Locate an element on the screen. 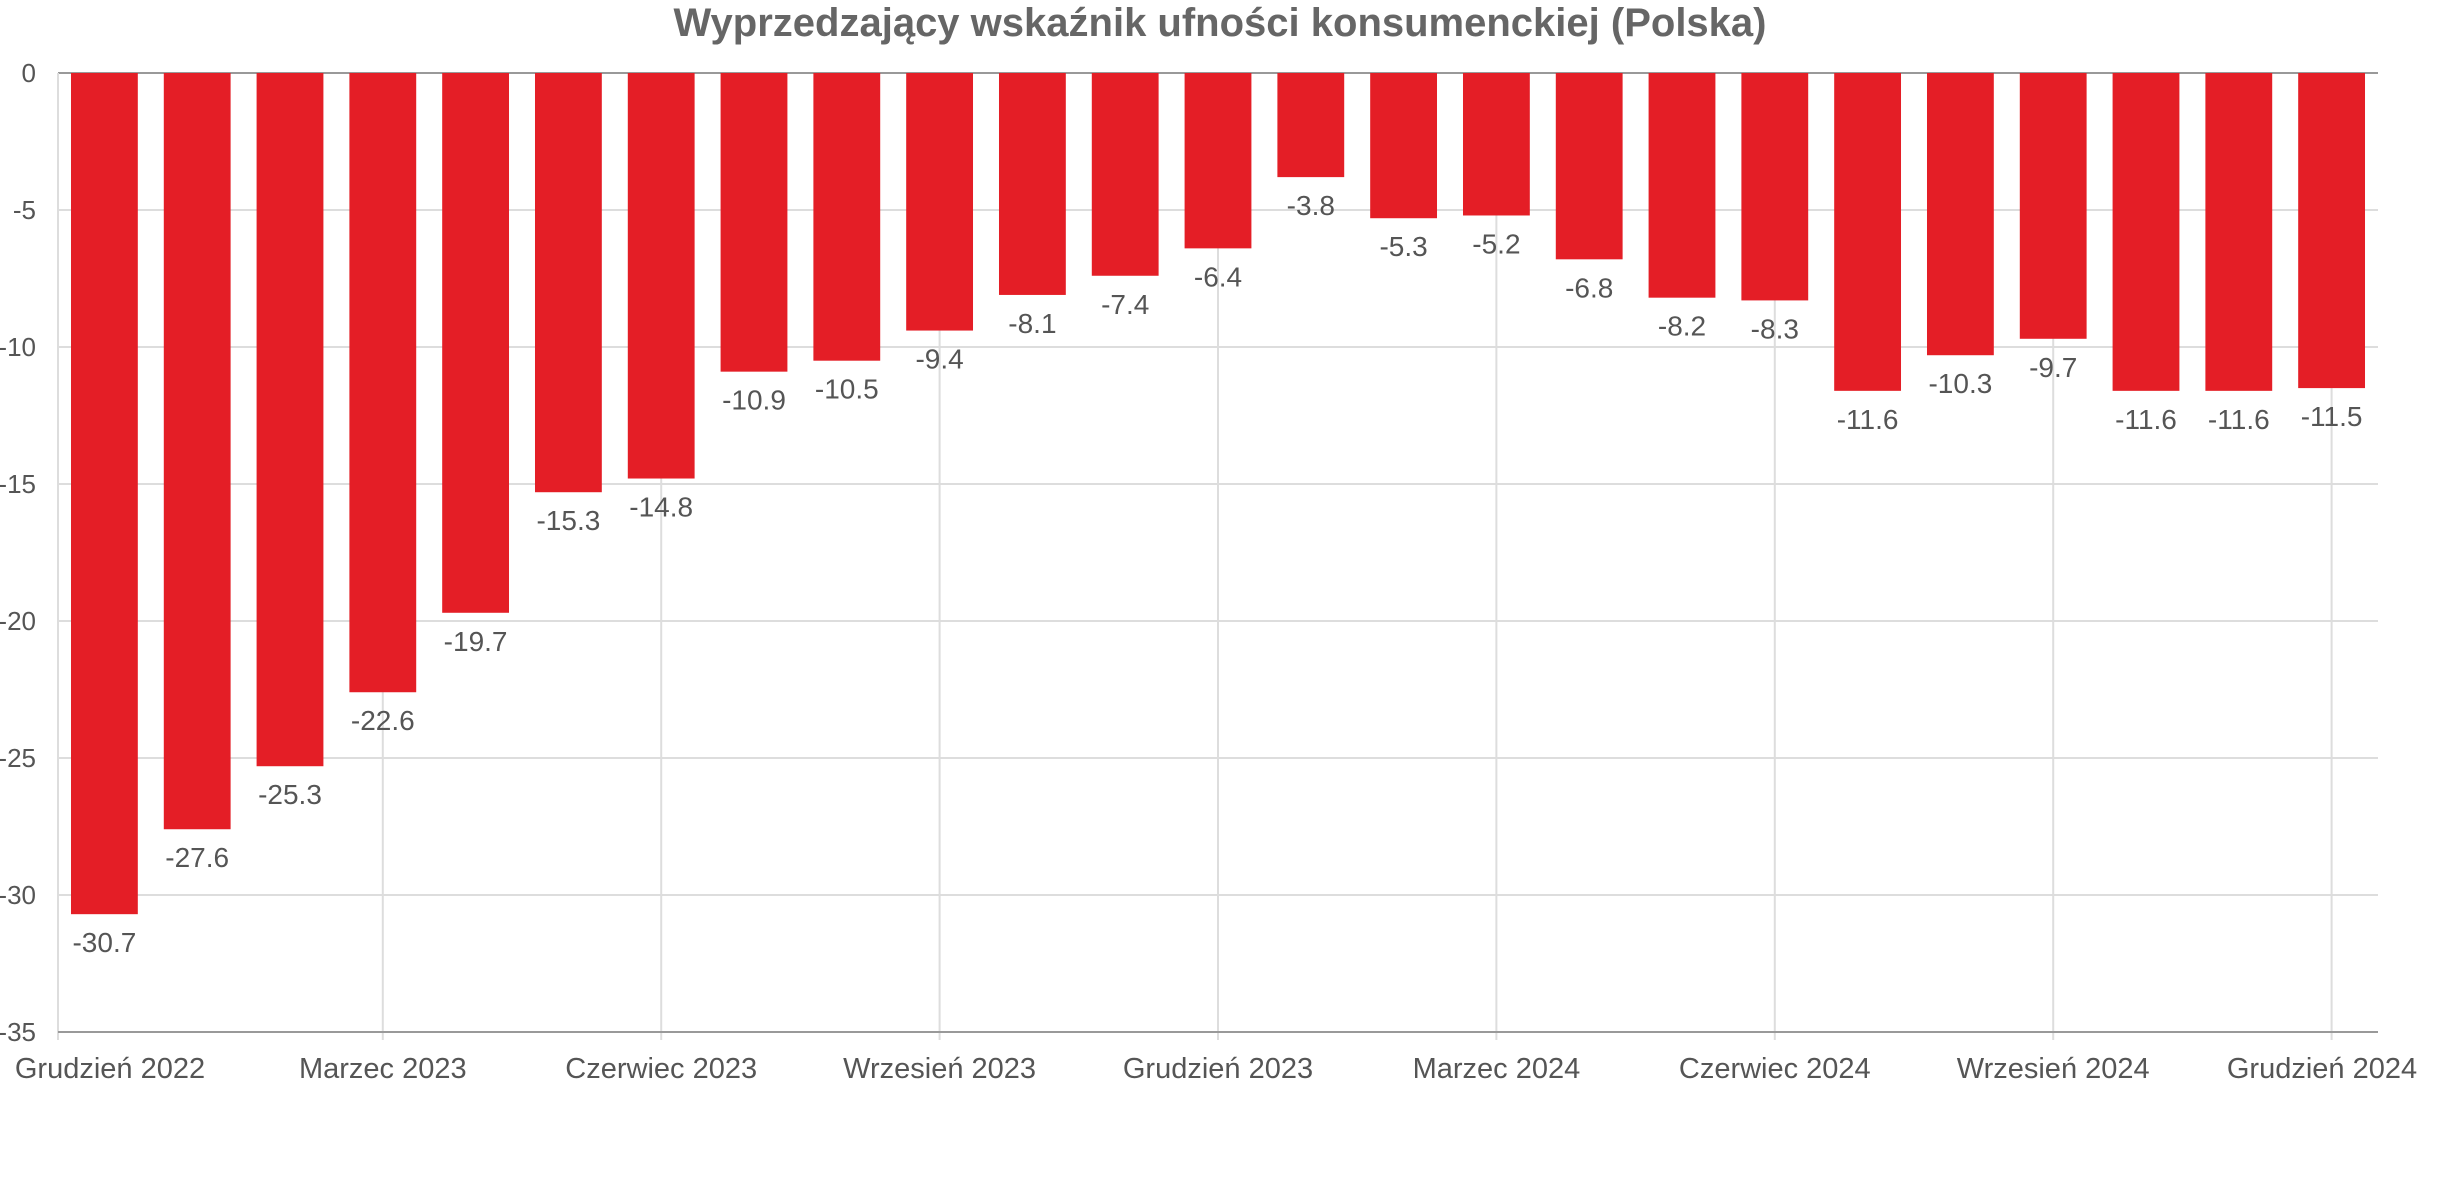  x-tick-label: Czerwiec 2023 is located at coordinates (661, 1069).